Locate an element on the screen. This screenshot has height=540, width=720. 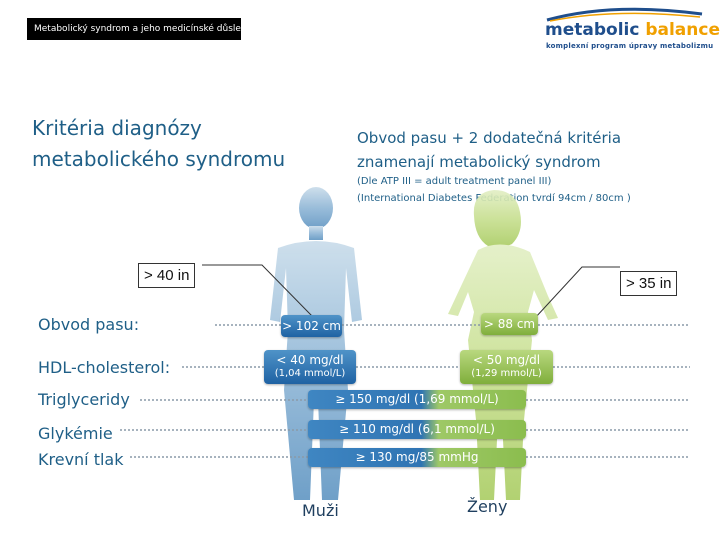
criteria-heading-line2: znamenají metabolický syndrom is located at coordinates (479, 162).